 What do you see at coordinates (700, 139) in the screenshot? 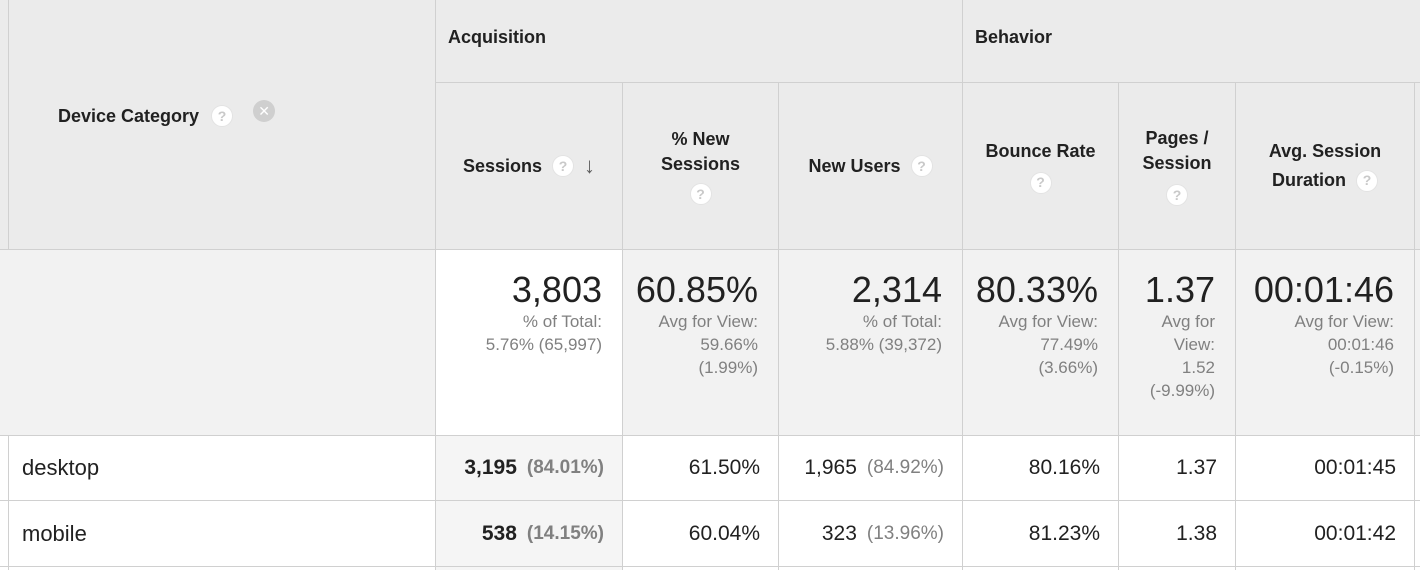
I see `new-sessions-label-1: % New` at bounding box center [700, 139].